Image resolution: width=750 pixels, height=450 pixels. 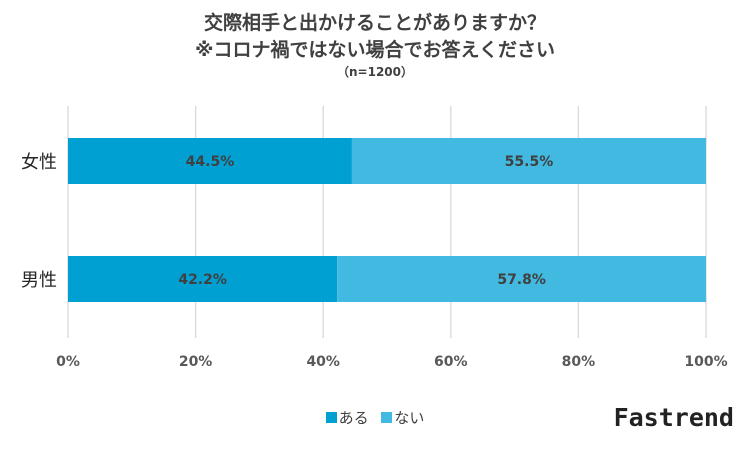 What do you see at coordinates (68, 362) in the screenshot?
I see `x-tick-label-0: 0%` at bounding box center [68, 362].